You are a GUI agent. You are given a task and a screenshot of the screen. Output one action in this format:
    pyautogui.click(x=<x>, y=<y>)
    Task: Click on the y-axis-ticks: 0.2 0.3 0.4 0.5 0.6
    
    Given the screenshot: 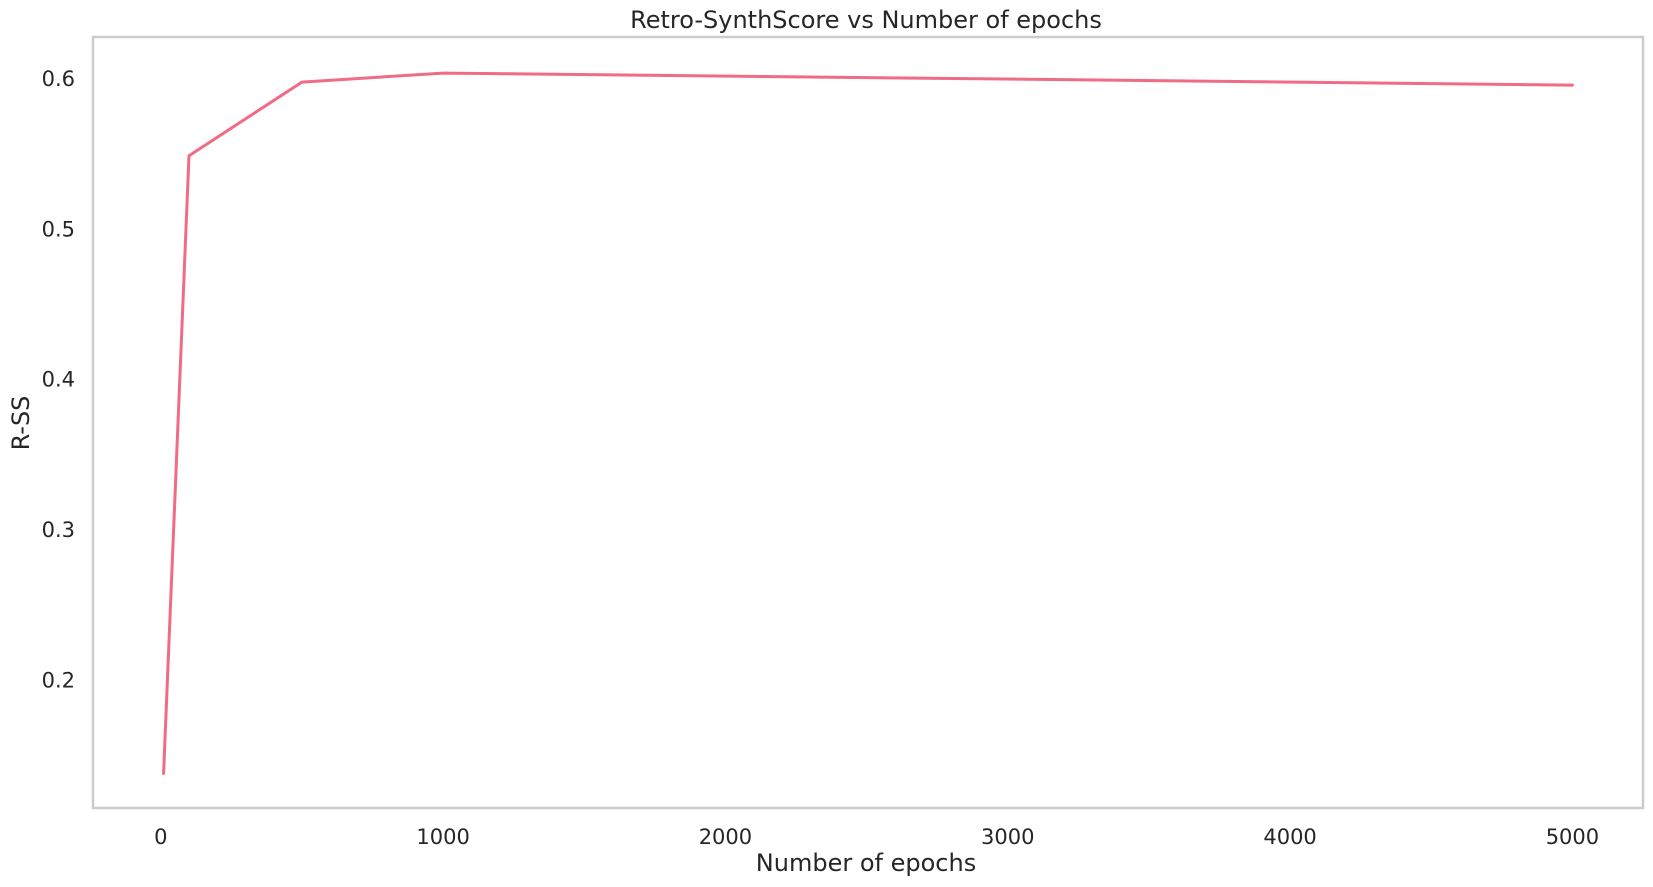 What is the action you would take?
    pyautogui.click(x=58, y=379)
    